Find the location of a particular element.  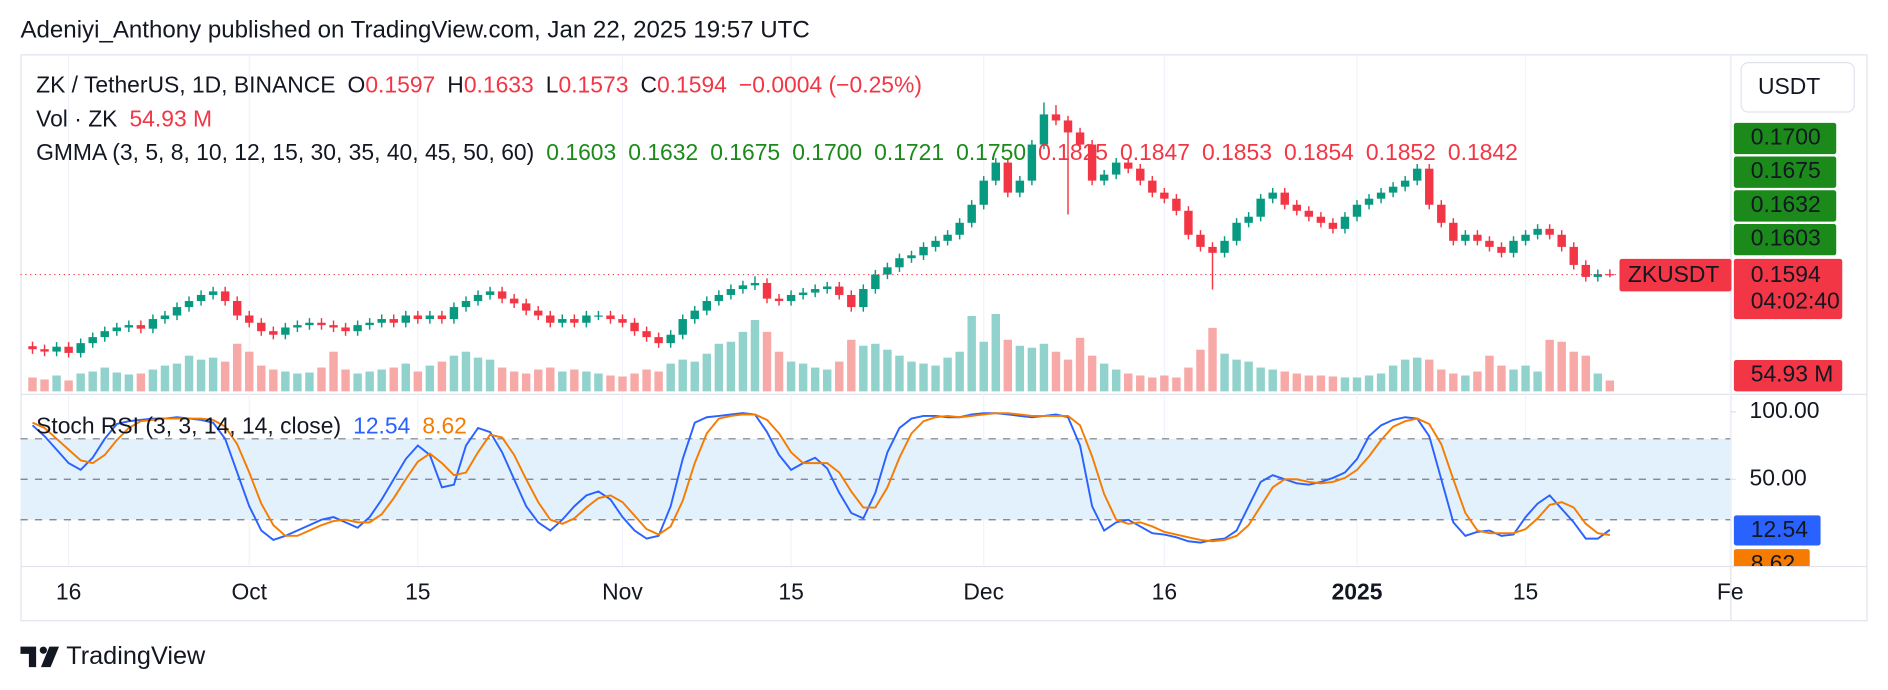

stoch-value: 12.54 is located at coordinates (381, 426).